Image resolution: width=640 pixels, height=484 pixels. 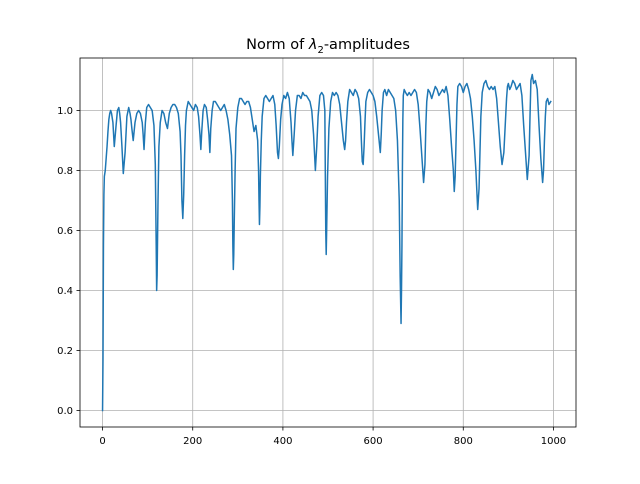 I want to click on y-tick-label: 0.4, so click(x=65, y=291).